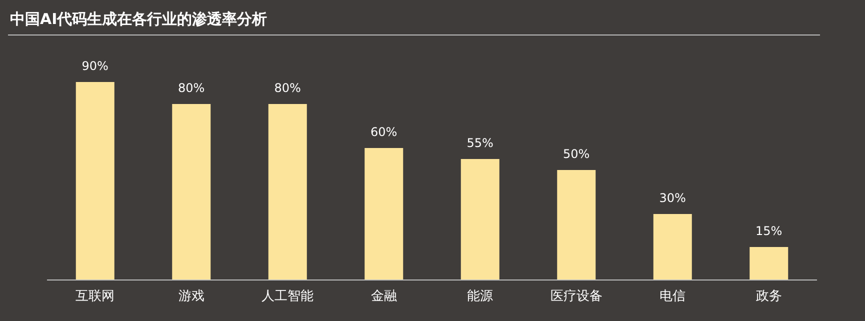 The height and width of the screenshot is (321, 865). Describe the element at coordinates (288, 296) in the screenshot. I see `x-tick-label: 人工智能` at that location.